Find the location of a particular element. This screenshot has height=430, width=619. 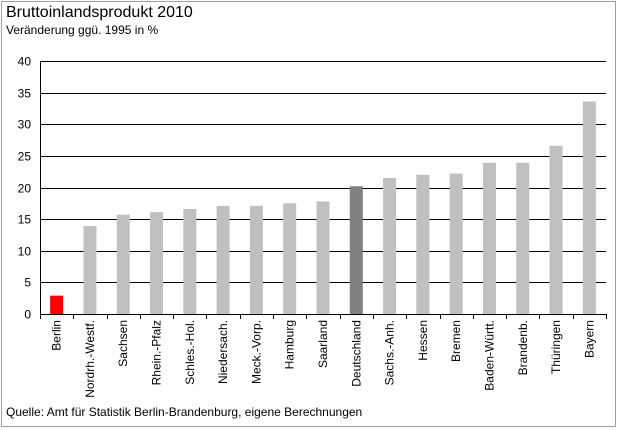

bar-nordrh-westf- is located at coordinates (90, 270).